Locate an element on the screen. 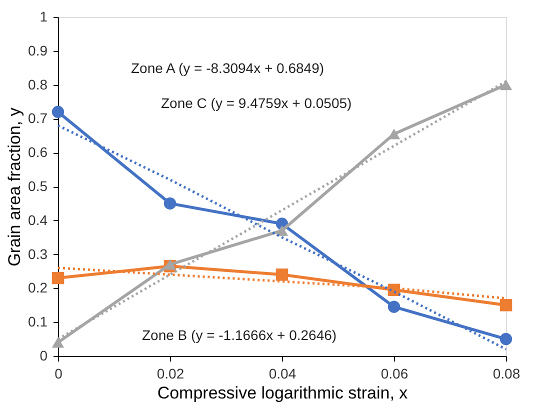  y-tick-label: 0.7 is located at coordinates (38, 118).